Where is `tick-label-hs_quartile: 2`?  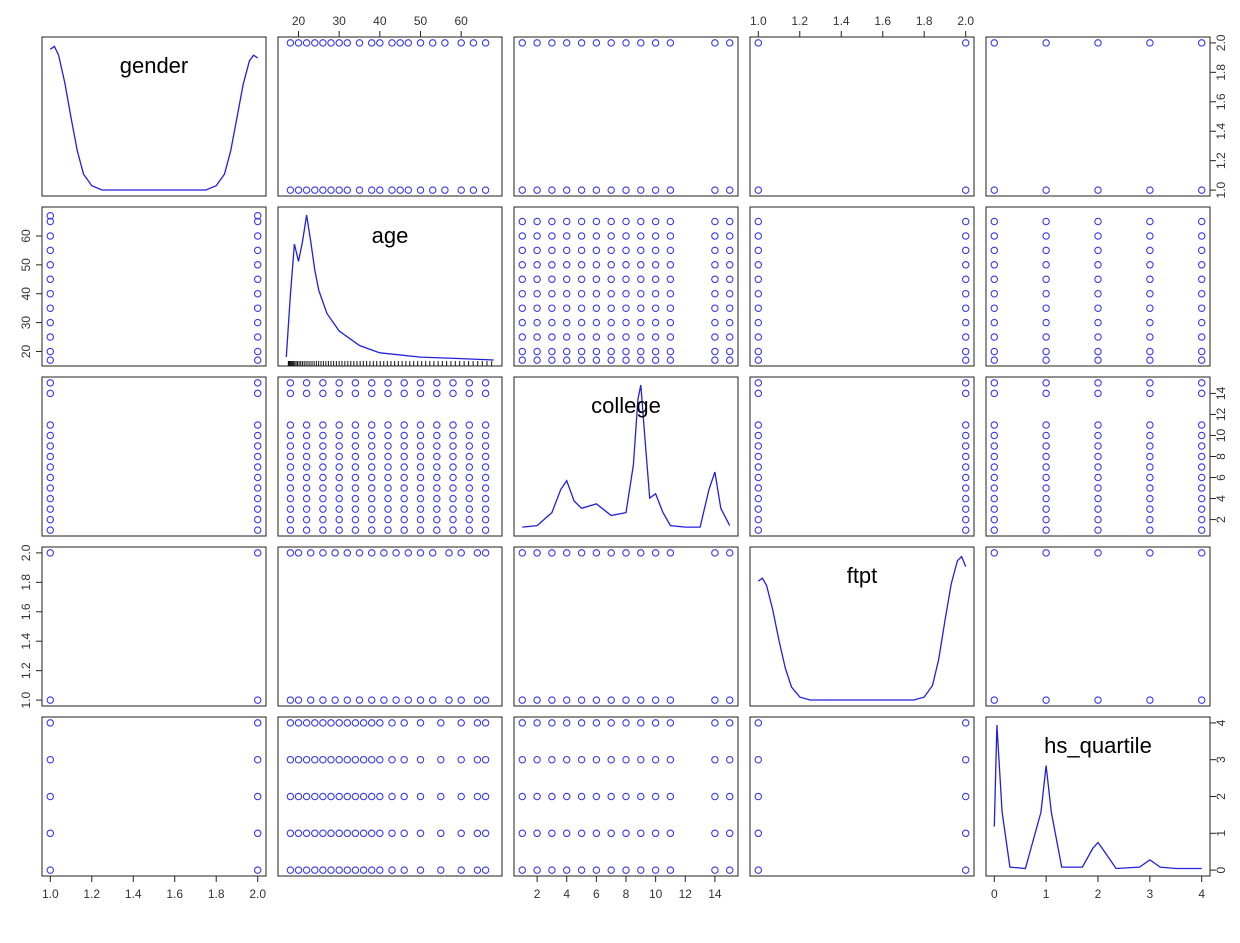
tick-label-hs_quartile: 2 is located at coordinates (1098, 894).